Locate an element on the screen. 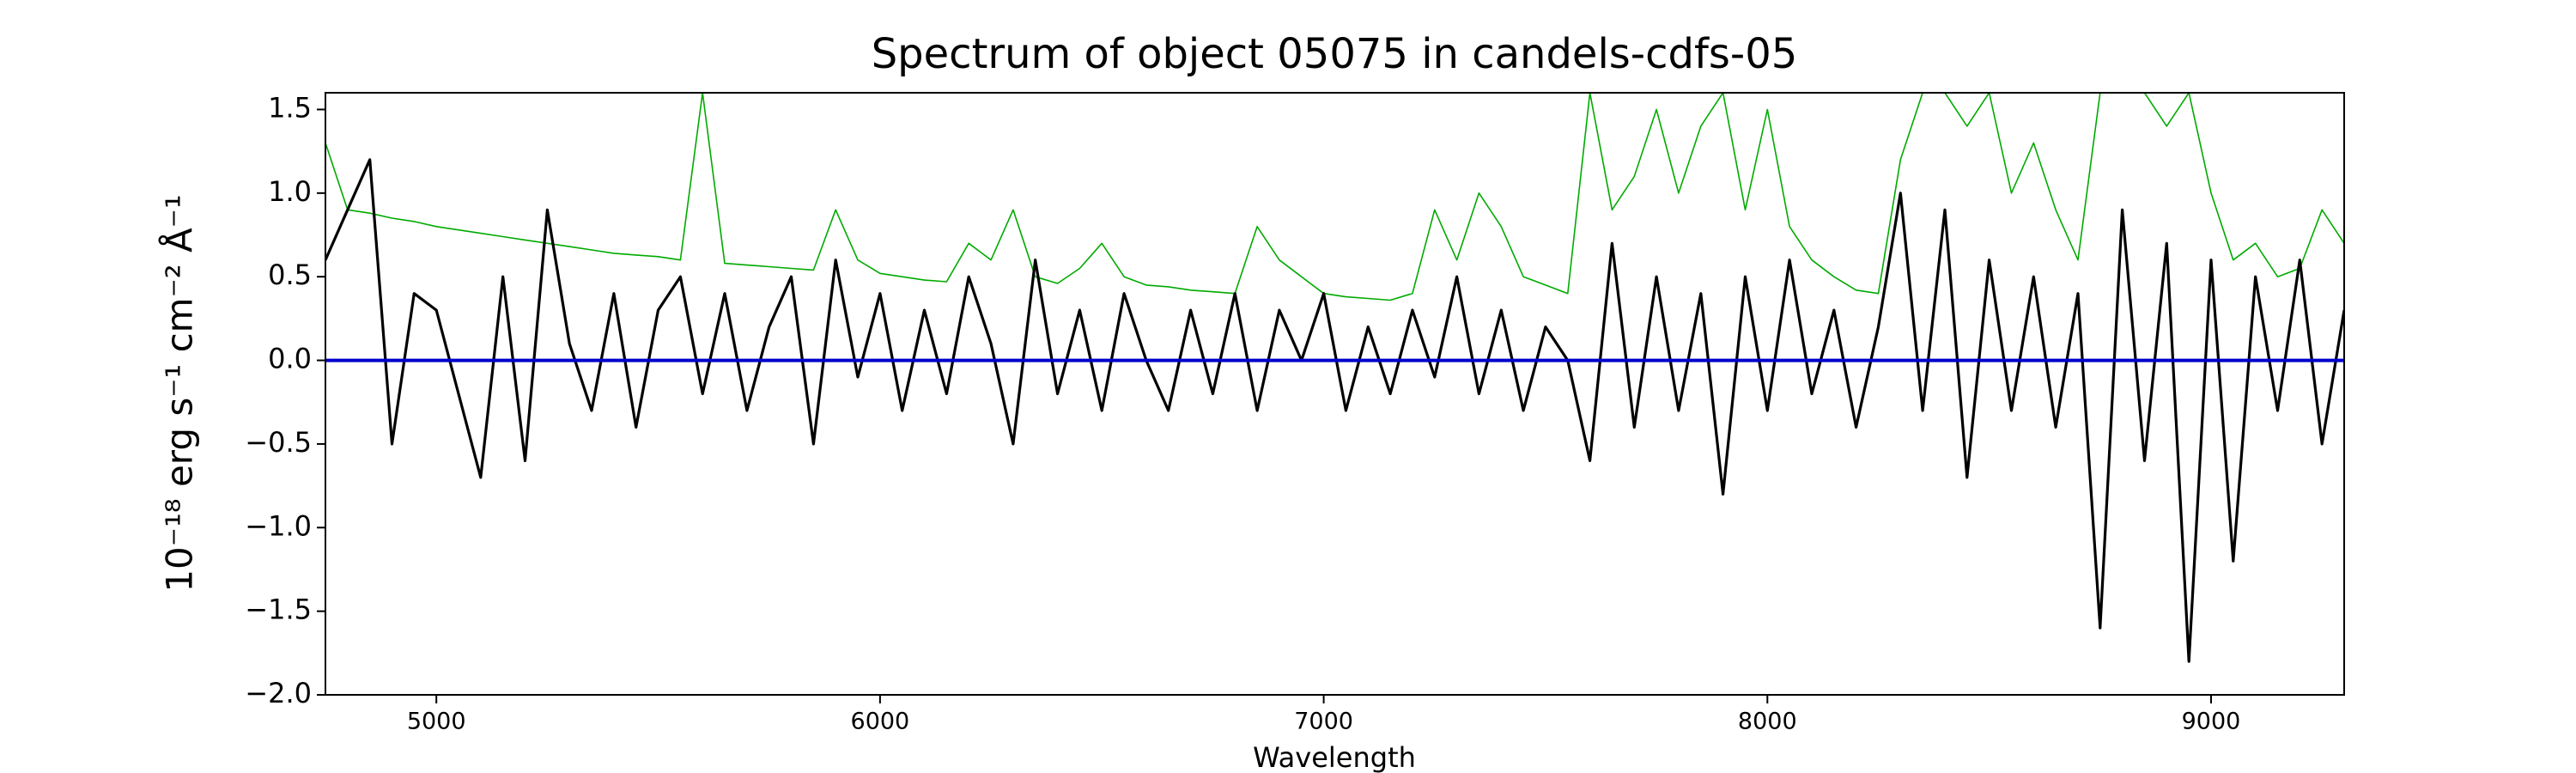  y-tick-label: −0.5 is located at coordinates (279, 442).